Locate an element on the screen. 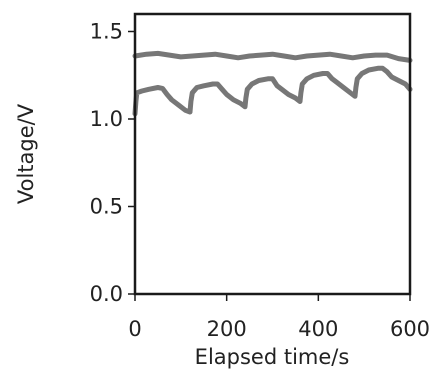 The image size is (433, 374). y-tick-label: 1.0 is located at coordinates (106, 119).